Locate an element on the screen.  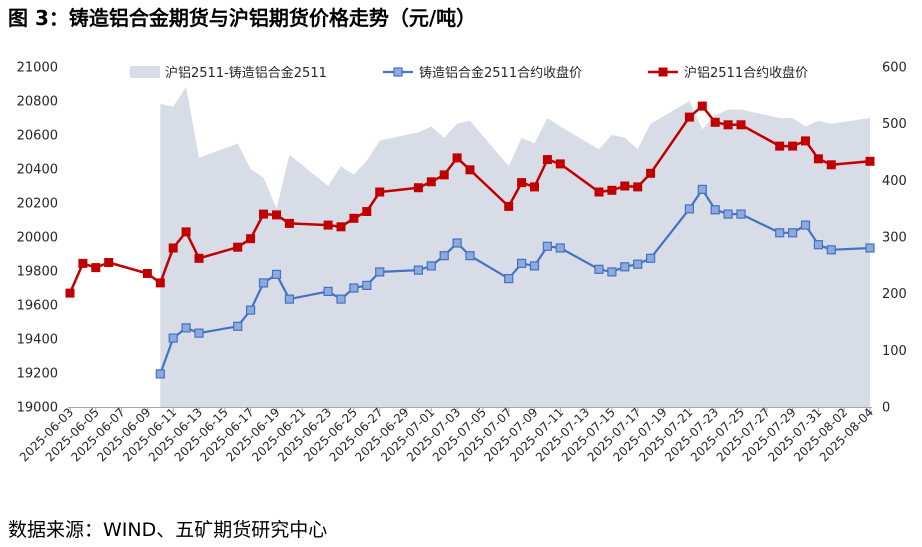
legend-marker-aluminum is located at coordinates (663, 72).